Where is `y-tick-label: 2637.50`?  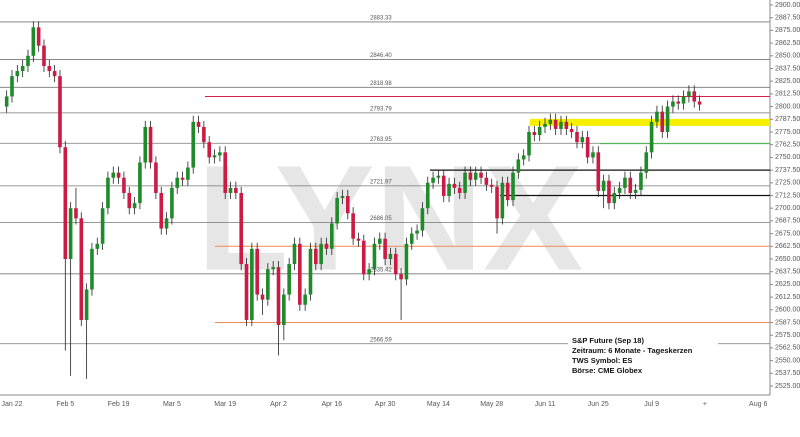
y-tick-label: 2637.50 is located at coordinates (787, 272).